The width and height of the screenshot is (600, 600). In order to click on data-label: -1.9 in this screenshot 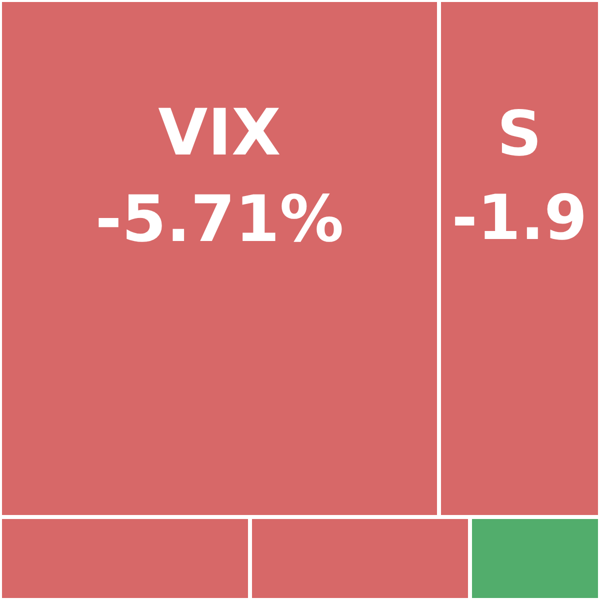, I will do `click(520, 217)`.